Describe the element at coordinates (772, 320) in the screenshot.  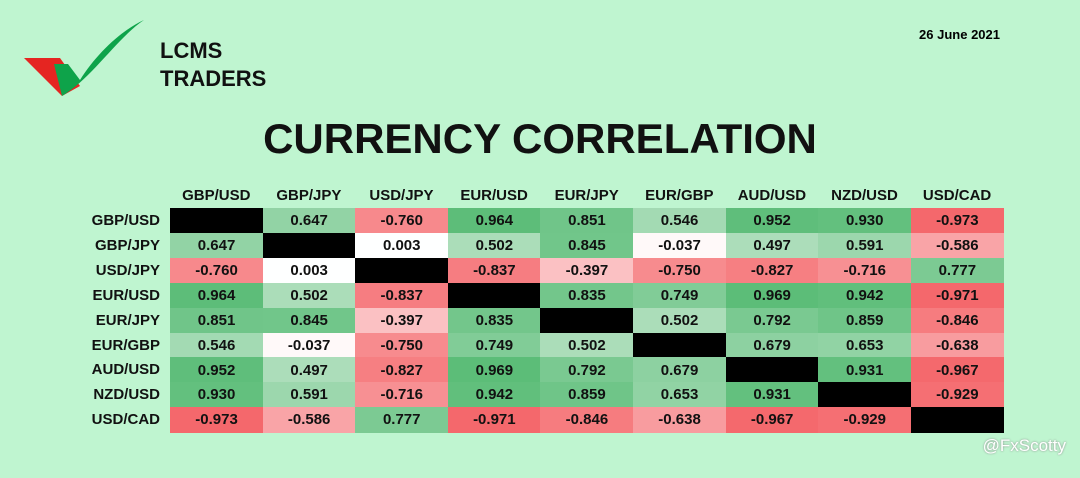
I see `correlation-cell: 0.792` at that location.